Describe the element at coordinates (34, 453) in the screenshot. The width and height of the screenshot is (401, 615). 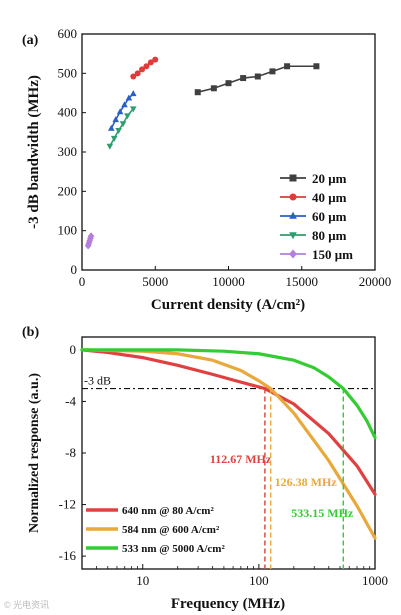
I see `panel-b-y-axis-label: Normalized response (a.u.)` at that location.